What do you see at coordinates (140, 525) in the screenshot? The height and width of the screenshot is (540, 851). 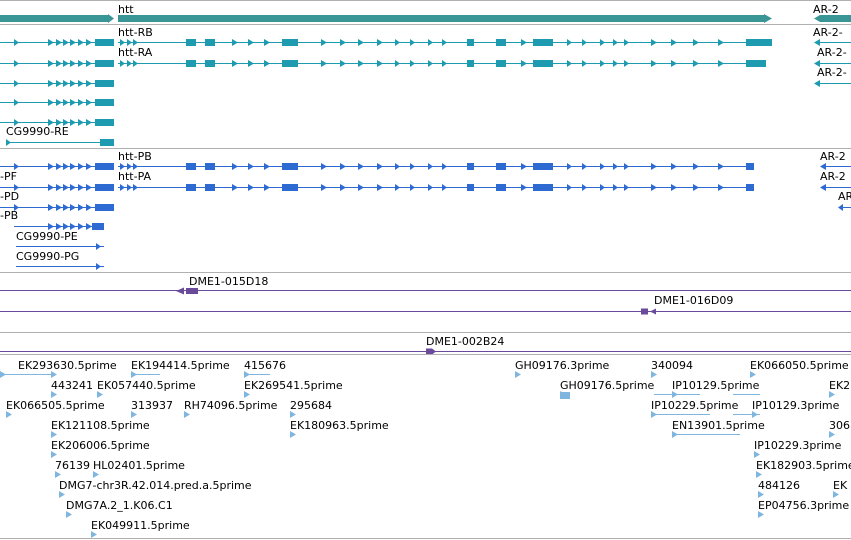 I see `est-label: EK049911.5prime` at bounding box center [140, 525].